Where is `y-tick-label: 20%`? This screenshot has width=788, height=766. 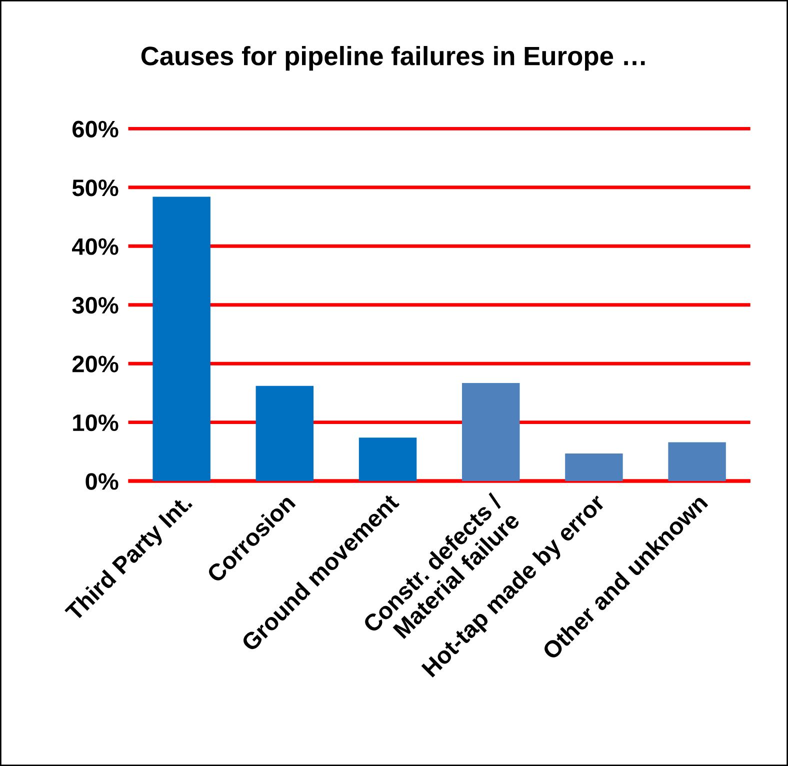
y-tick-label: 20% is located at coordinates (95, 364).